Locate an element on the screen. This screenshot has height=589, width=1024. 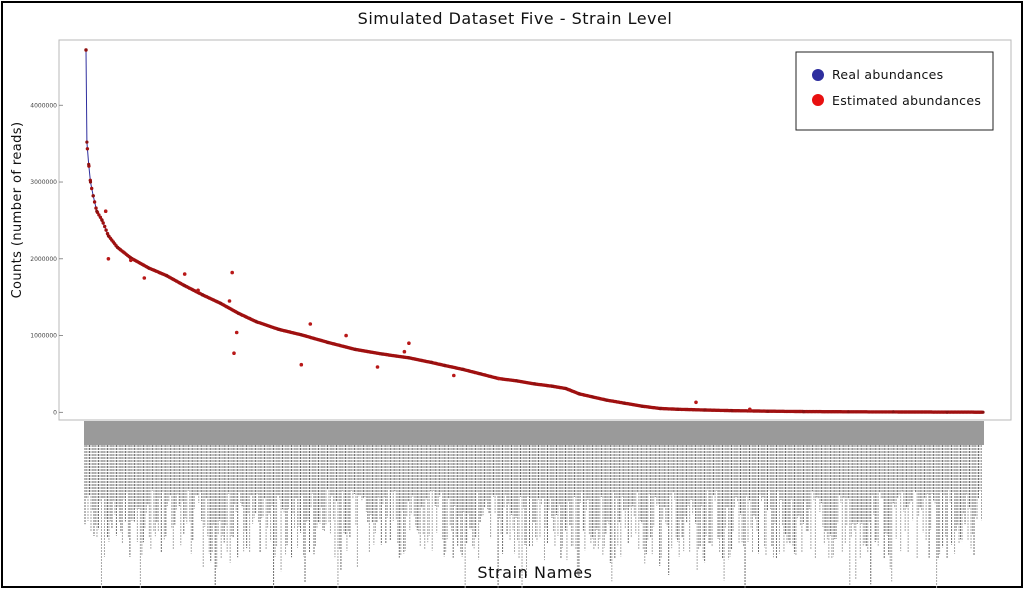
legend-marker-real is located at coordinates (818, 75).